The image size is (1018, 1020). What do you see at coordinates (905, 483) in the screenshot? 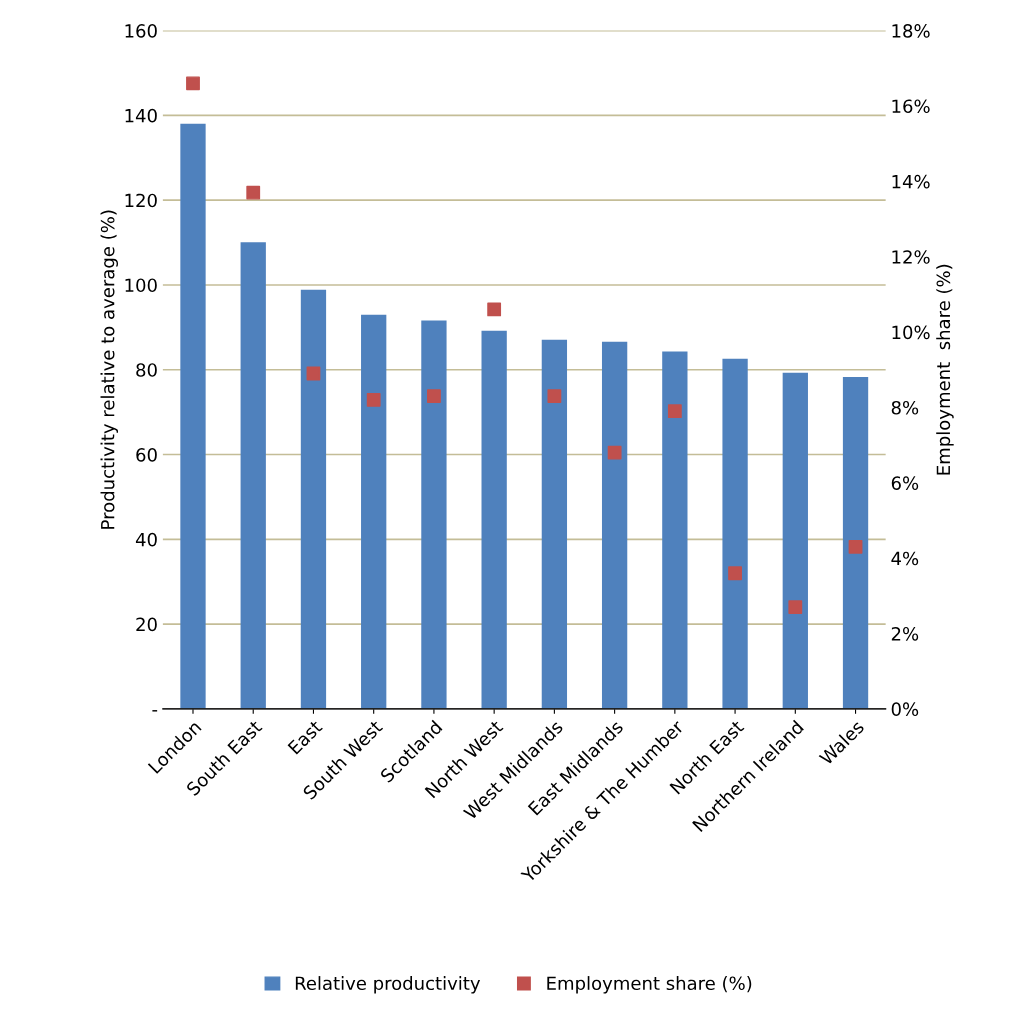
I see `y2-tick-label: 6%` at bounding box center [905, 483].